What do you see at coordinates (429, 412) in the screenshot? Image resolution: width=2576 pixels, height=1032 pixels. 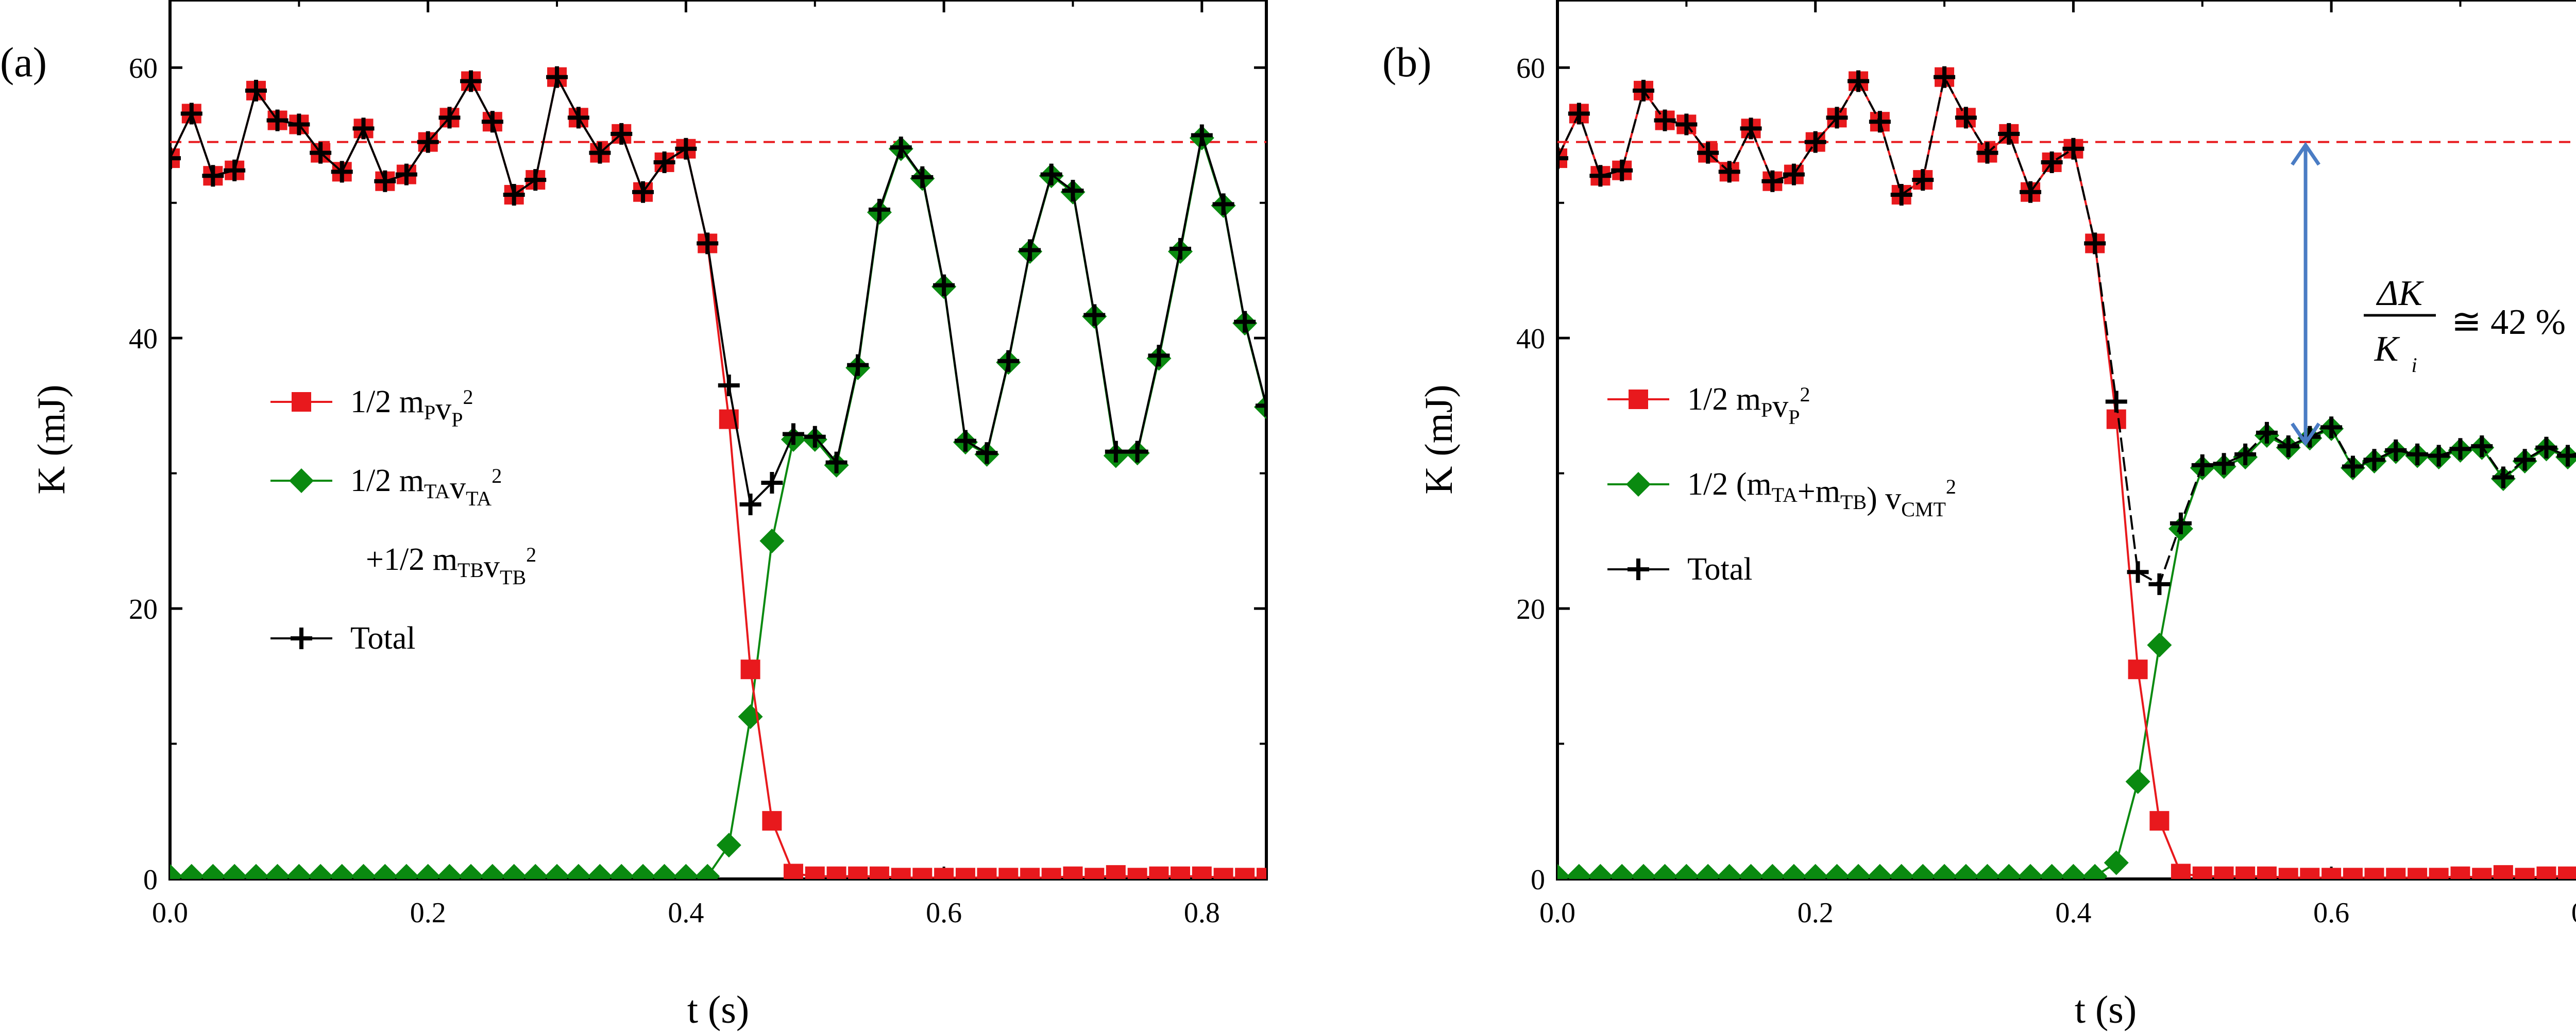 I see `legend-label-part: P` at bounding box center [429, 412].